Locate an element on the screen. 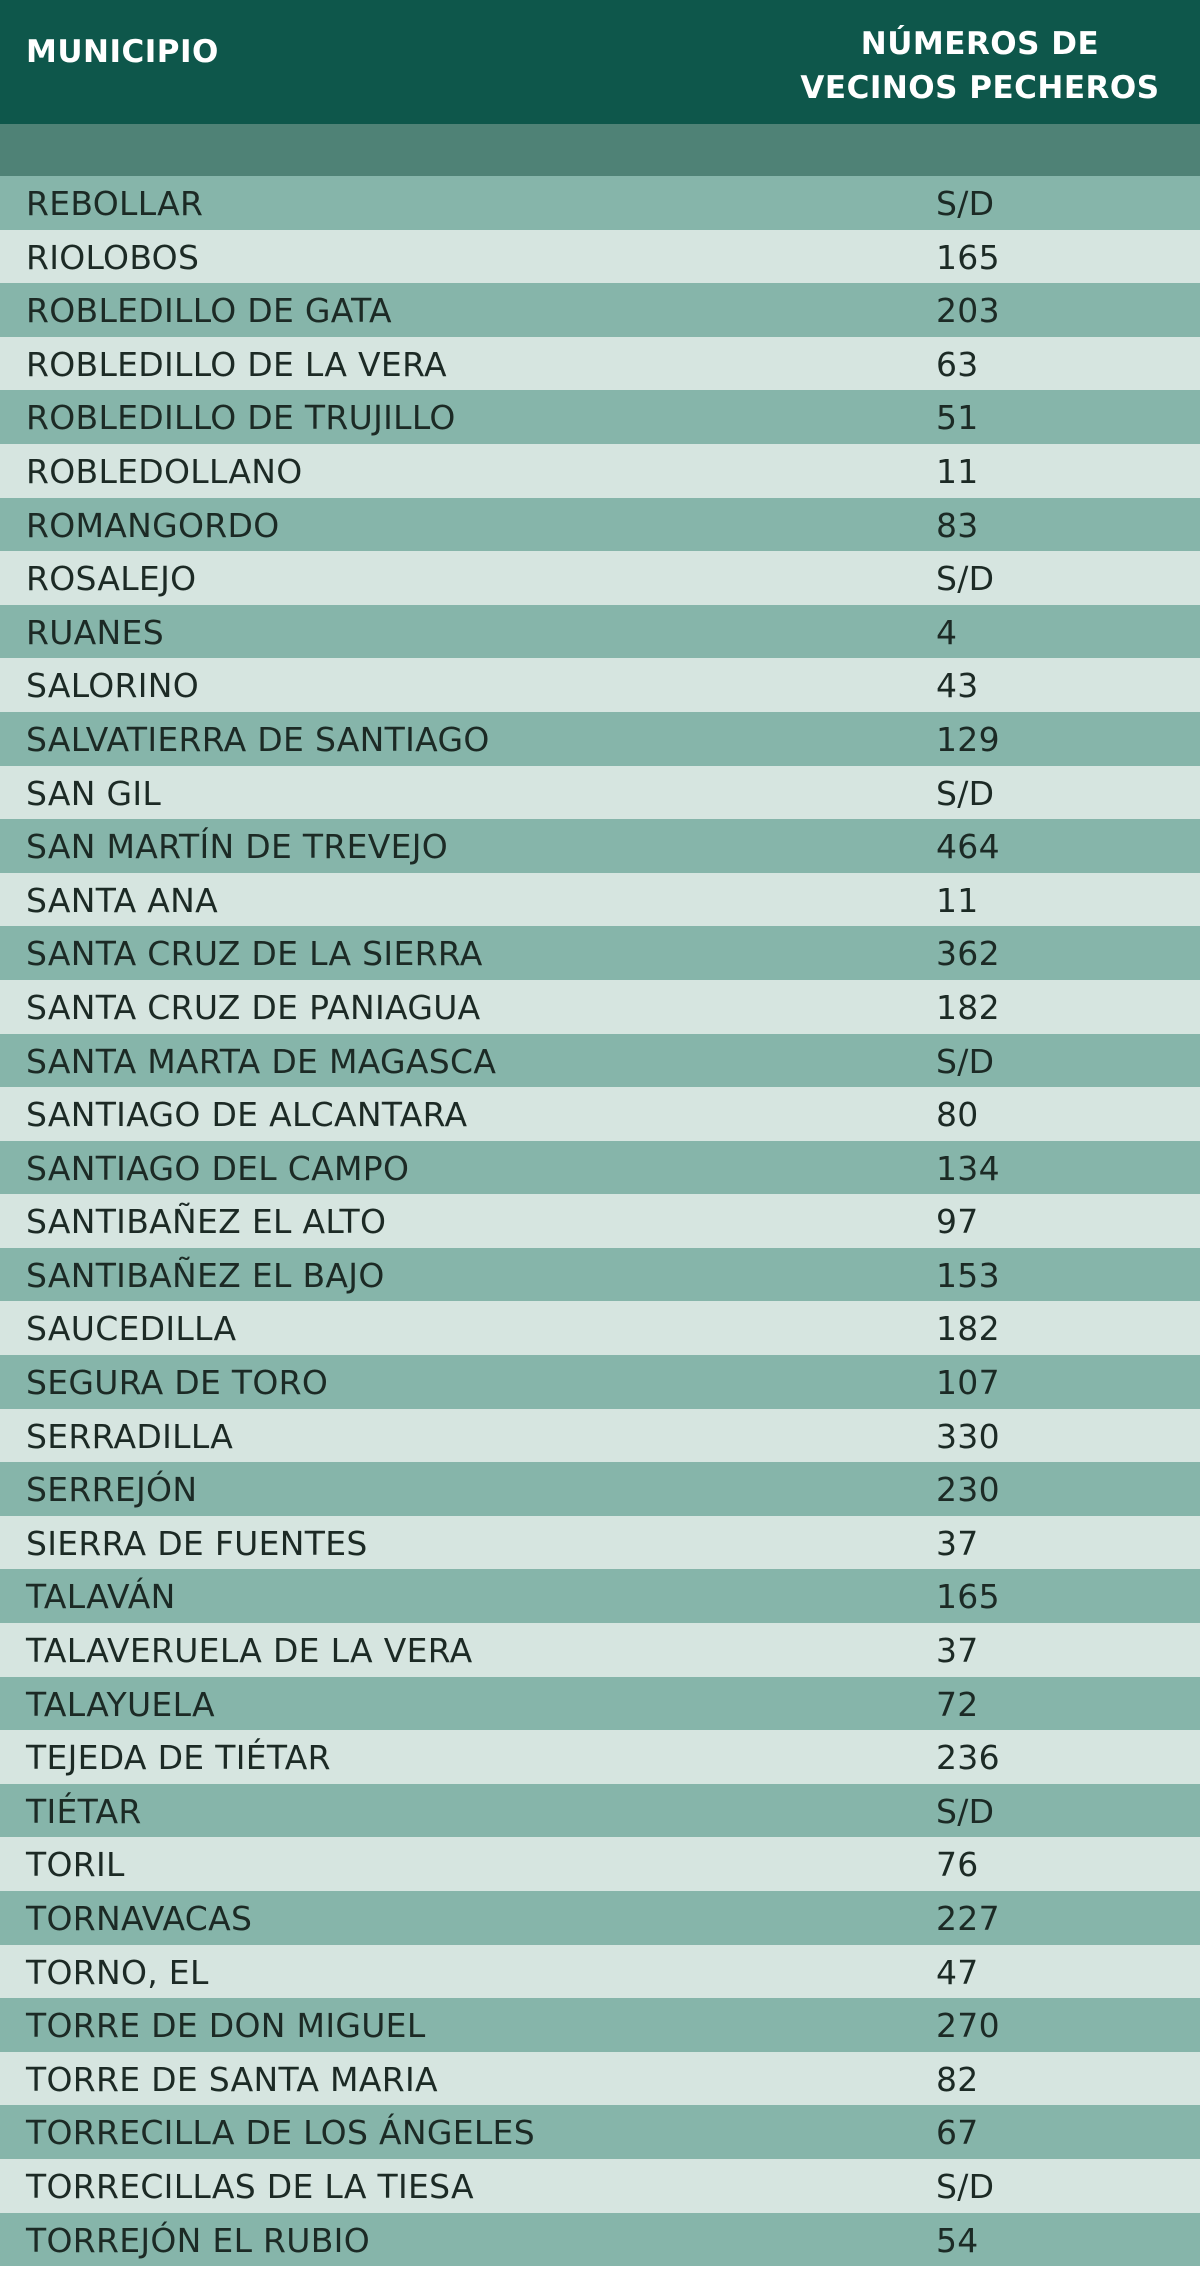 This screenshot has width=1200, height=2285. vecinos-pecheros-cell: 107 is located at coordinates (968, 1383).